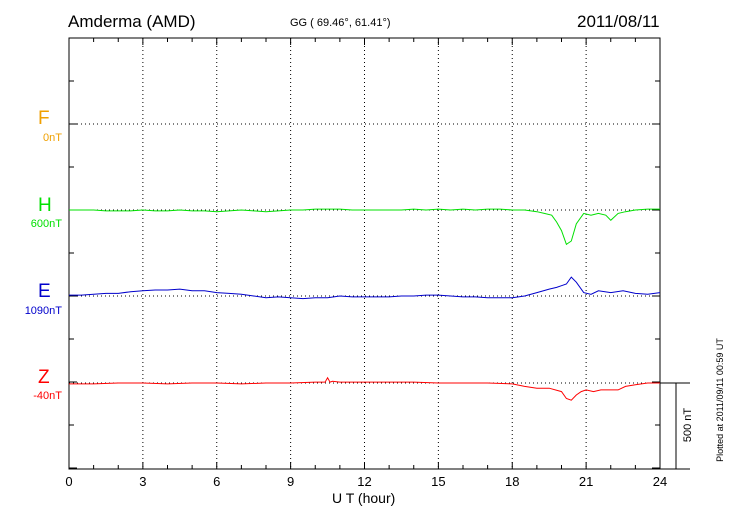  I want to click on series-line-z, so click(364, 388).